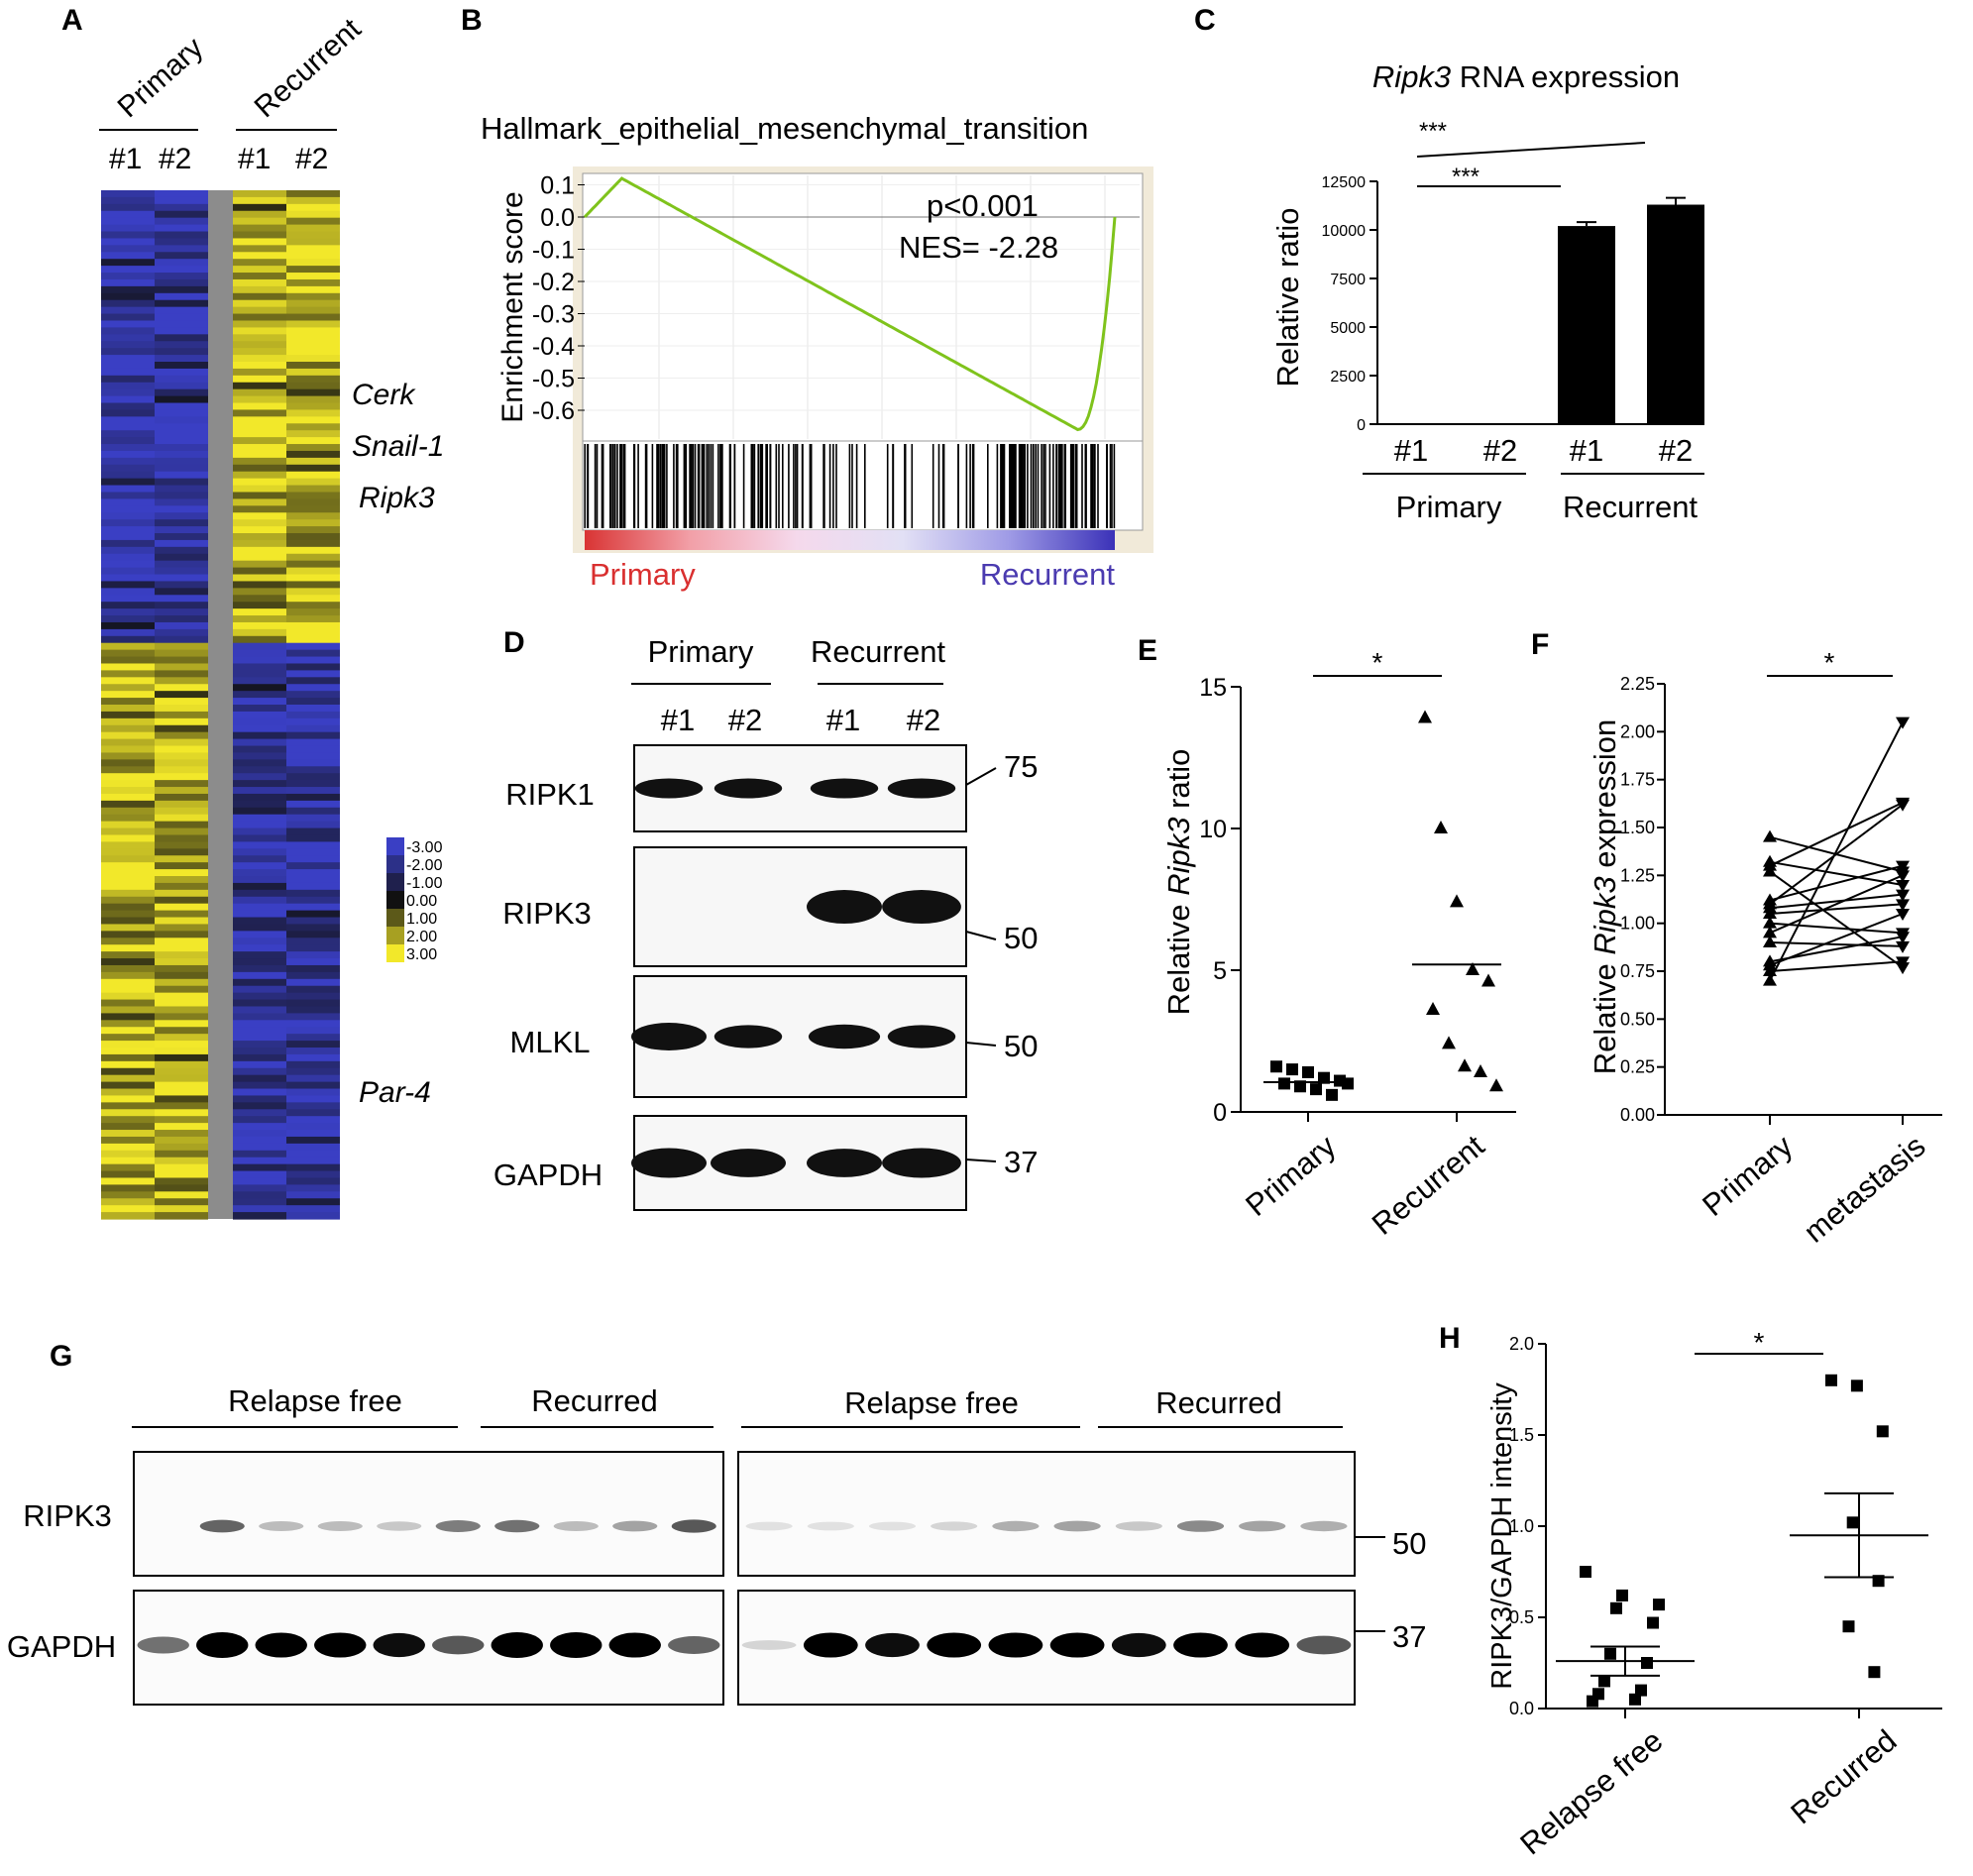 The width and height of the screenshot is (1973, 1876). What do you see at coordinates (254, 159) in the screenshot?
I see `heatmap-sample-3: #1` at bounding box center [254, 159].